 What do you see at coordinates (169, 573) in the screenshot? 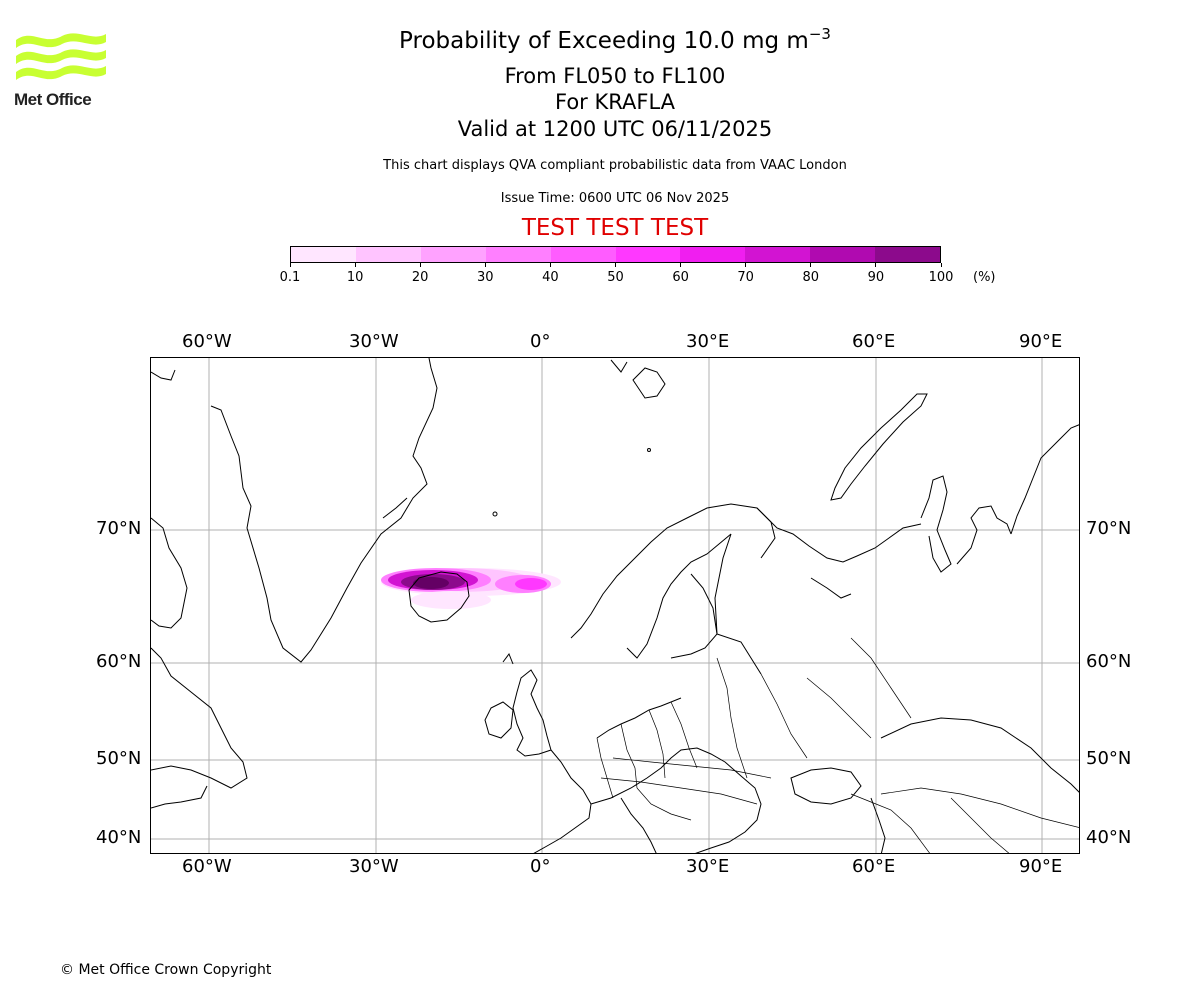
I see `baffin-coast` at bounding box center [169, 573].